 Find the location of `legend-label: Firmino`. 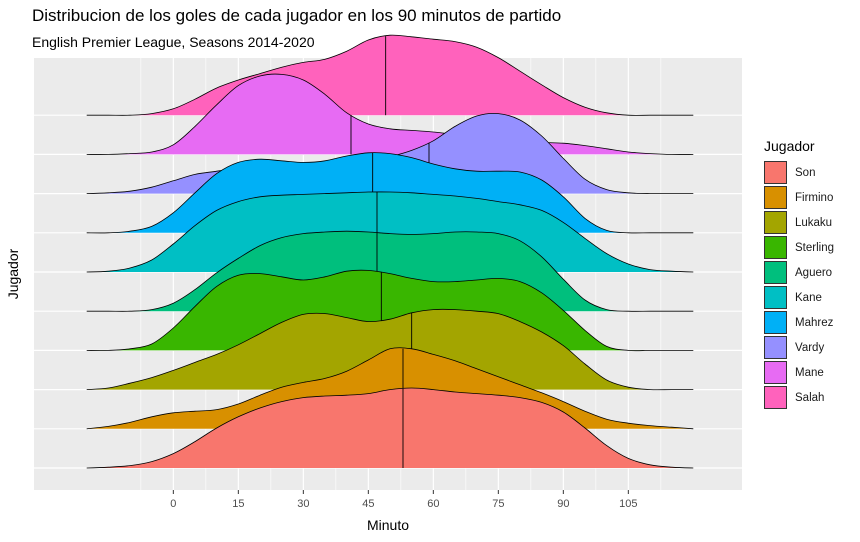

legend-label: Firmino is located at coordinates (814, 197).